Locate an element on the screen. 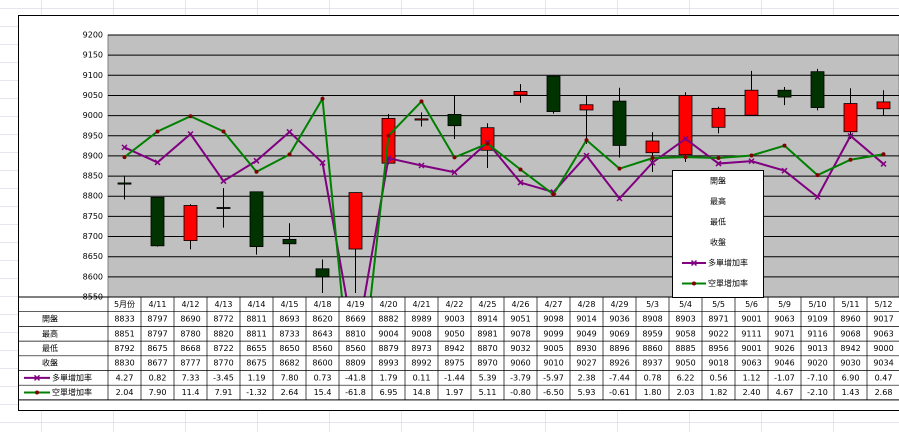 The width and height of the screenshot is (899, 436). table-cell: 8600 is located at coordinates (322, 363).